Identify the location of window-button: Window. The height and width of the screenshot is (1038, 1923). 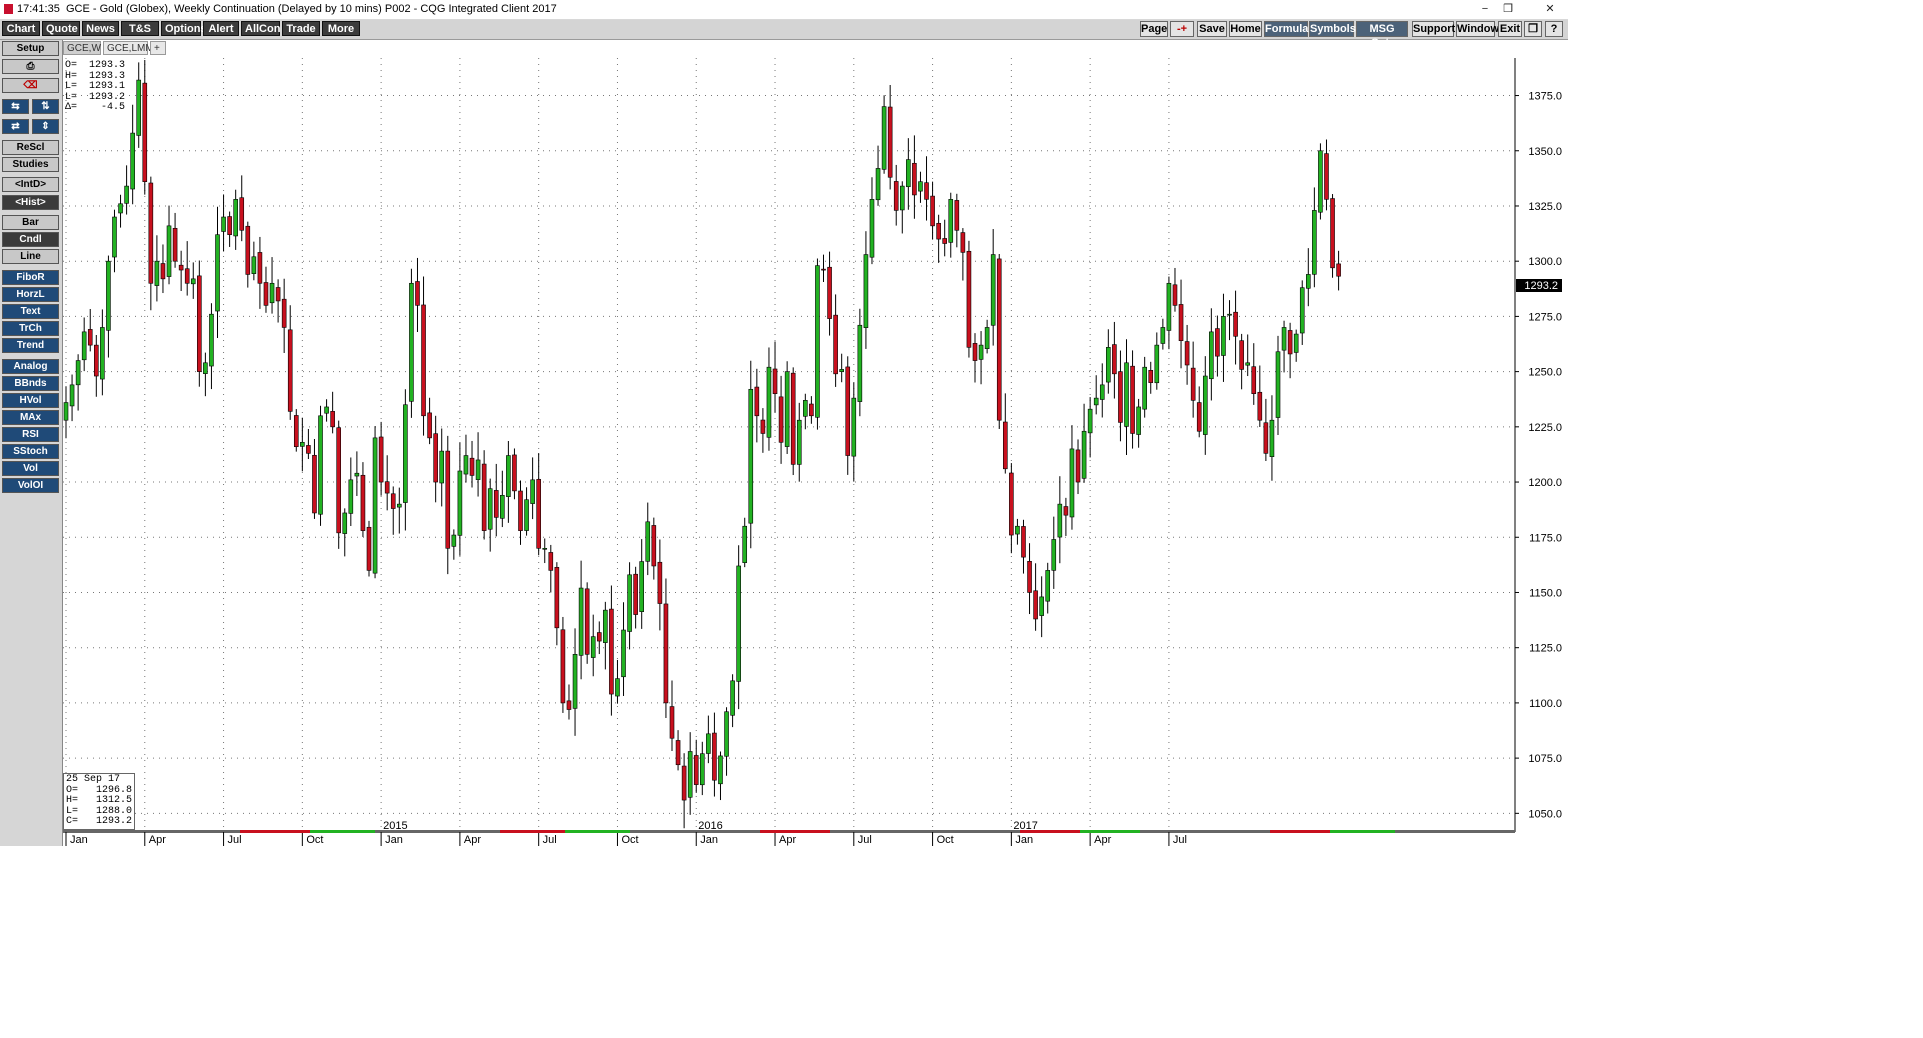
(1478, 29).